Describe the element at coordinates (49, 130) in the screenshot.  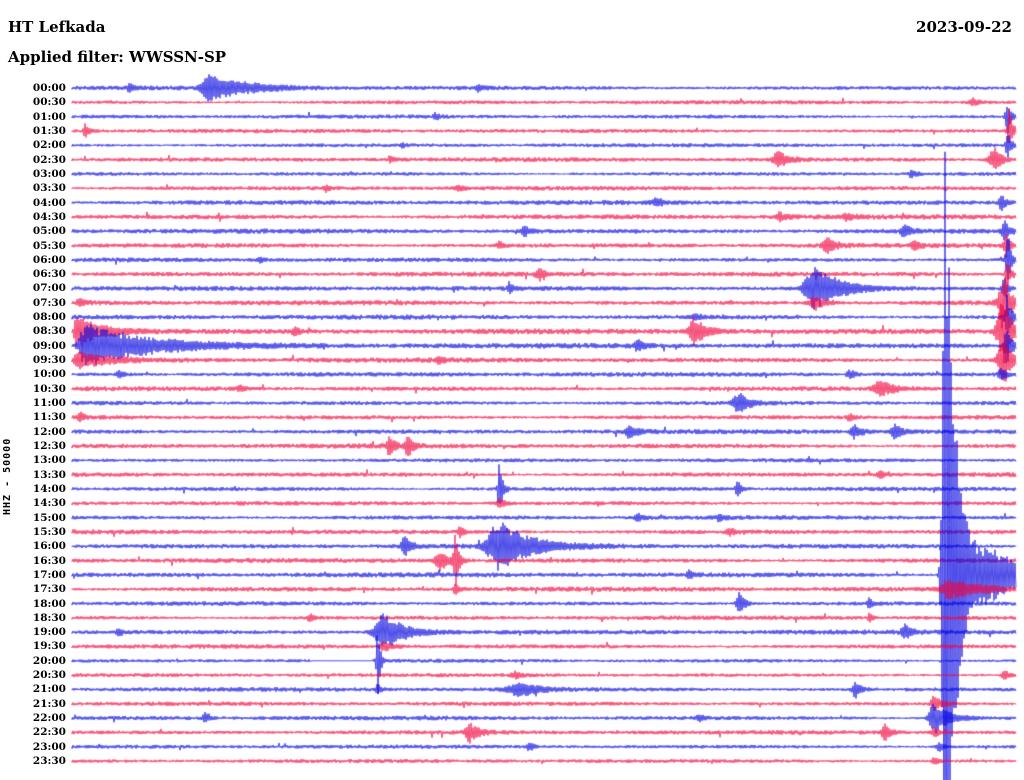
I see `time-label: 01:30` at that location.